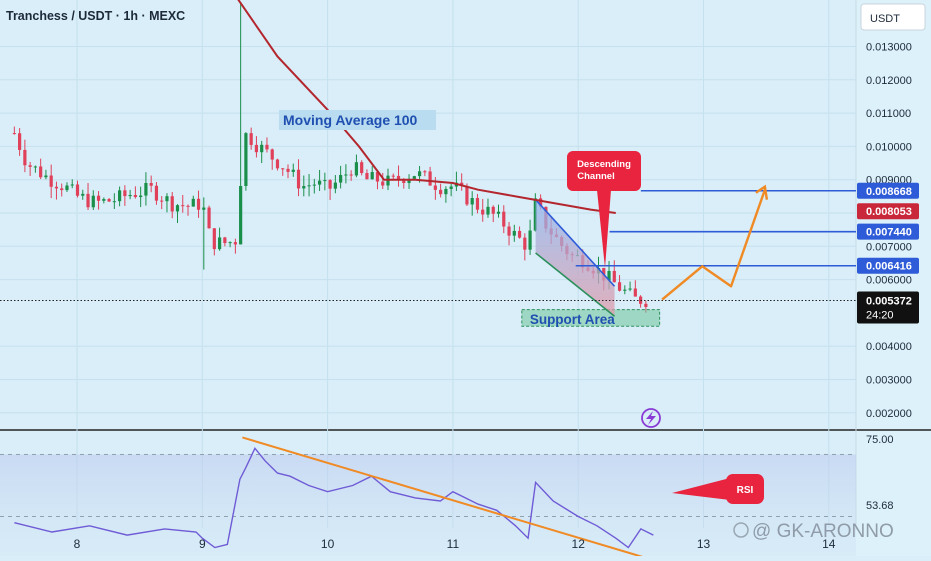 Image resolution: width=931 pixels, height=561 pixels. What do you see at coordinates (889, 267) in the screenshot?
I see `price-tag-label: 0.006416` at bounding box center [889, 267].